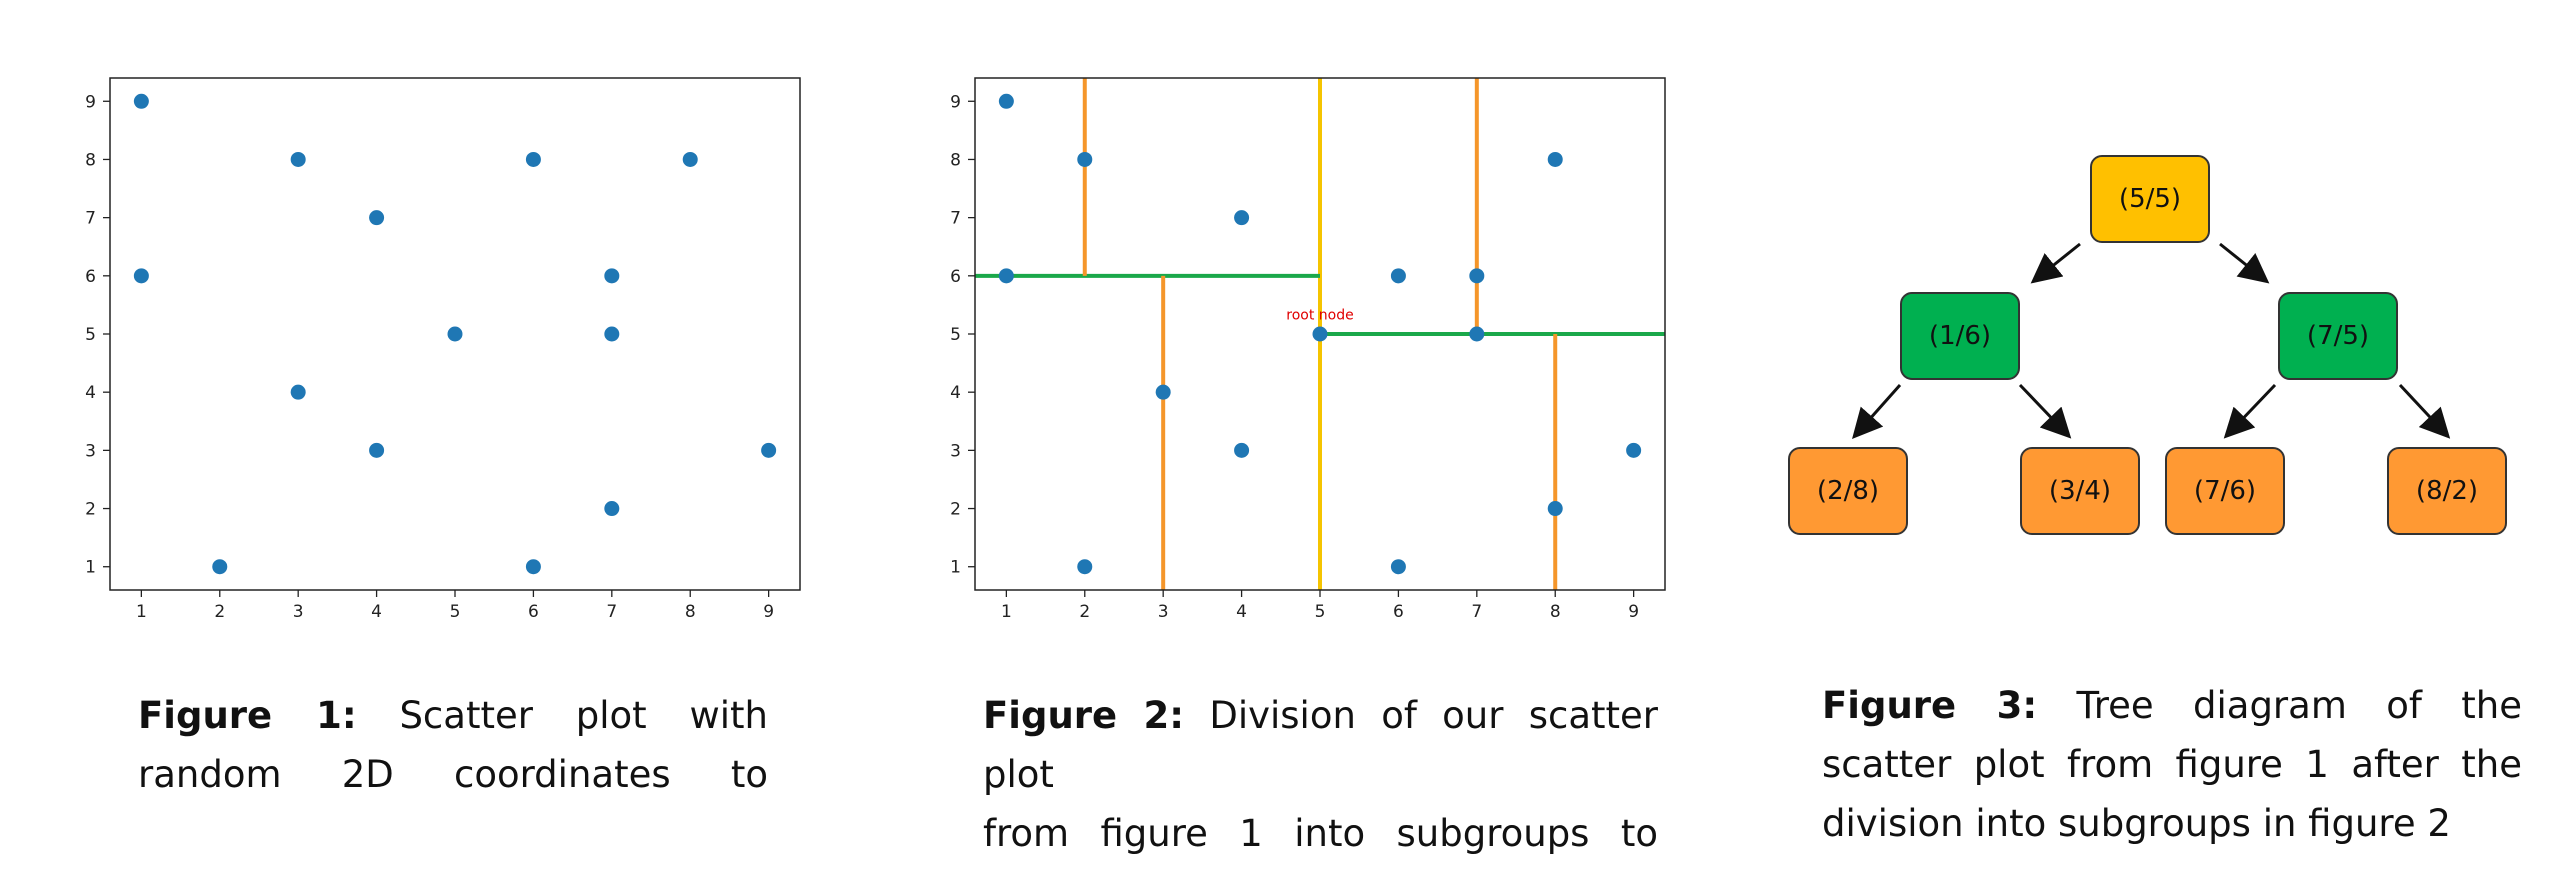  I want to click on fig2-annotation: root node, so click(1319, 315).